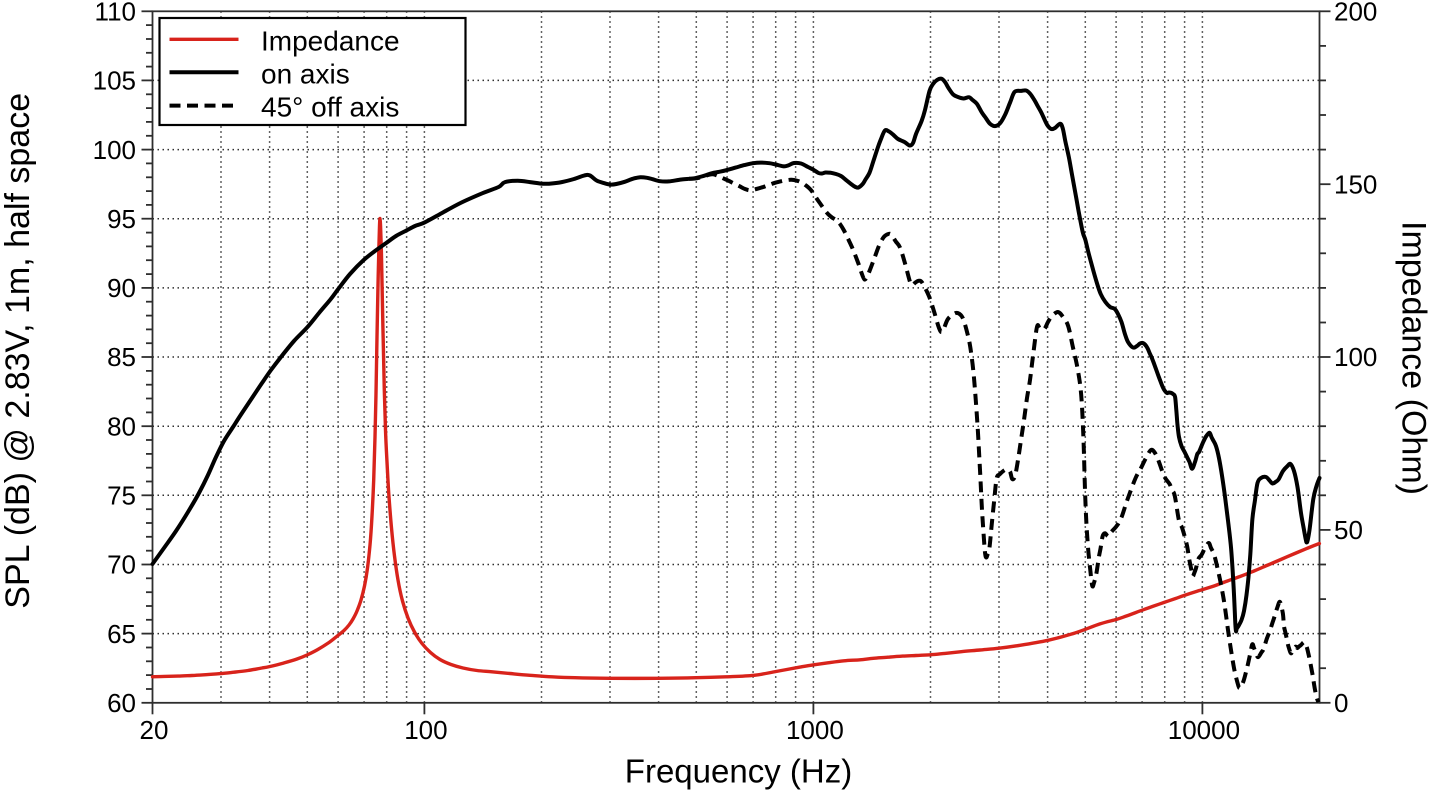  I want to click on svg-text: 70, so click(121, 565).